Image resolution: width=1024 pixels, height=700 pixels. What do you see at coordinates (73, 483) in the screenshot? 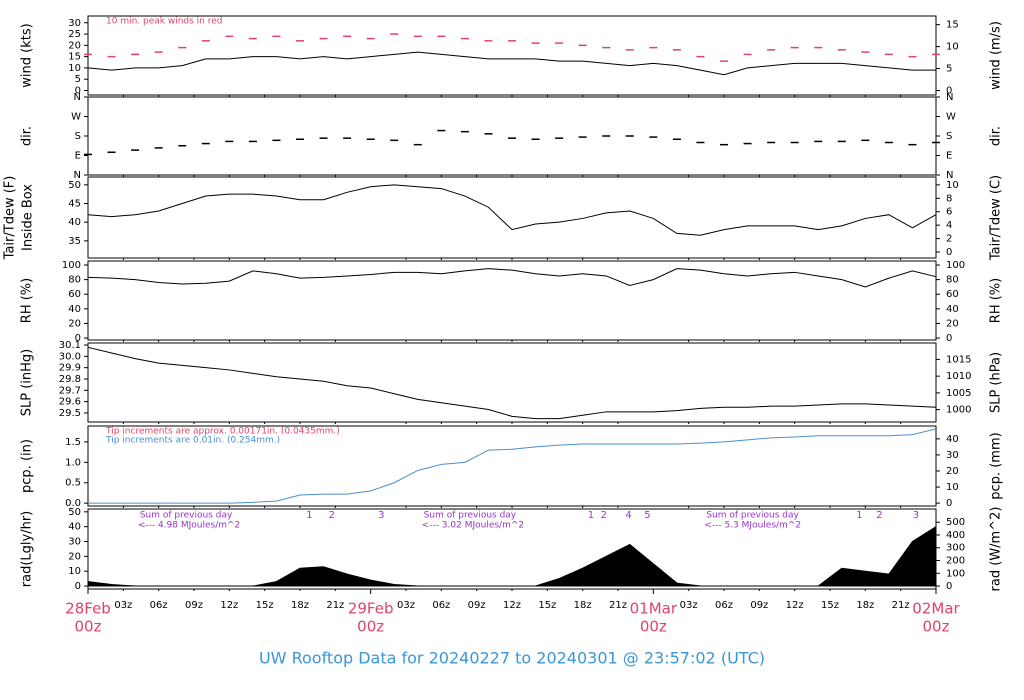
I see `y-tick-label: 0.5` at bounding box center [73, 483].